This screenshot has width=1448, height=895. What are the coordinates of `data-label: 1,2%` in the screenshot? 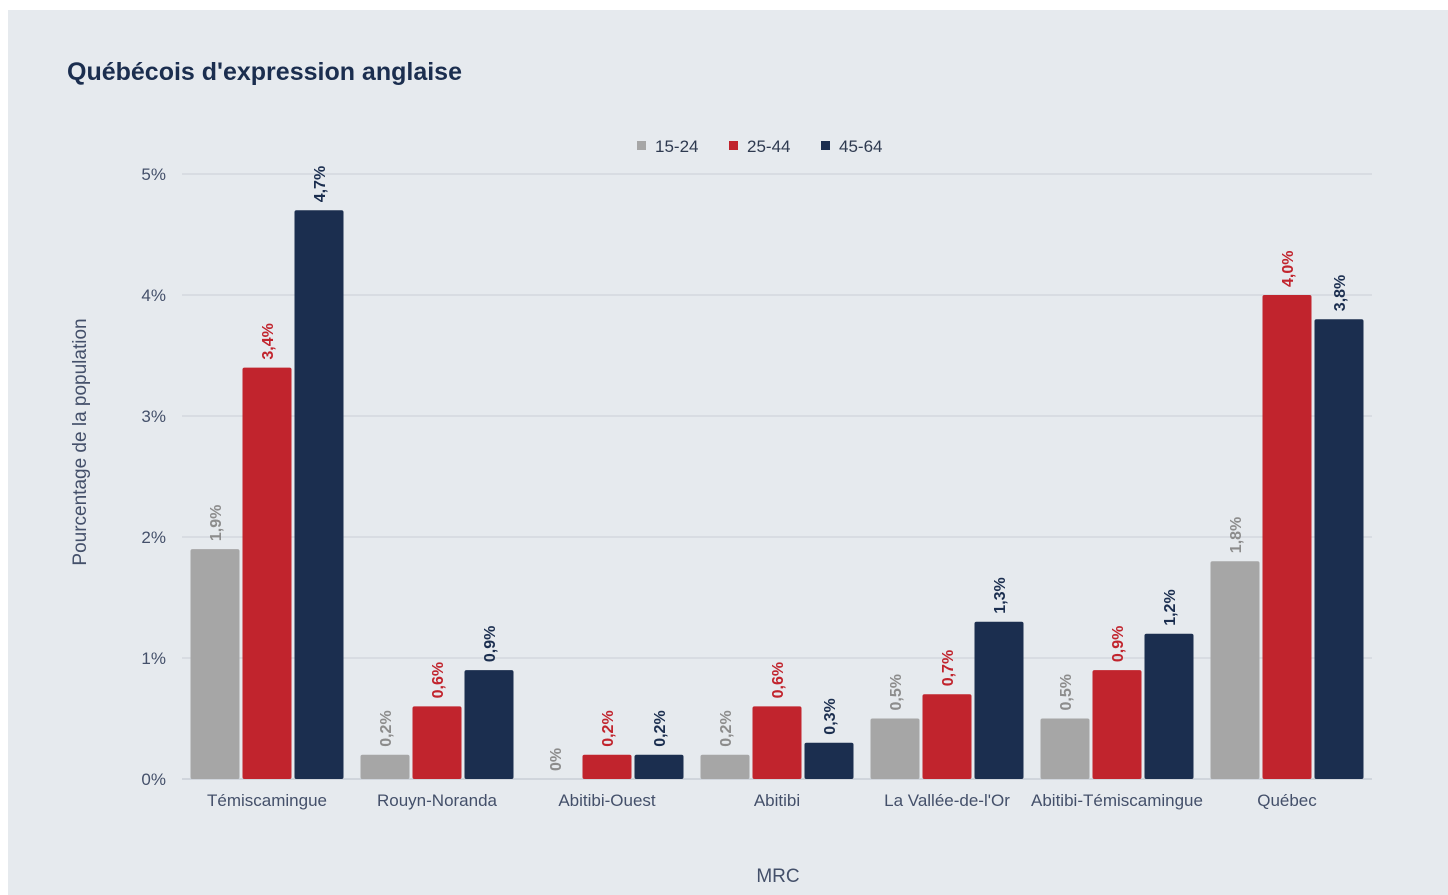 It's located at (1170, 607).